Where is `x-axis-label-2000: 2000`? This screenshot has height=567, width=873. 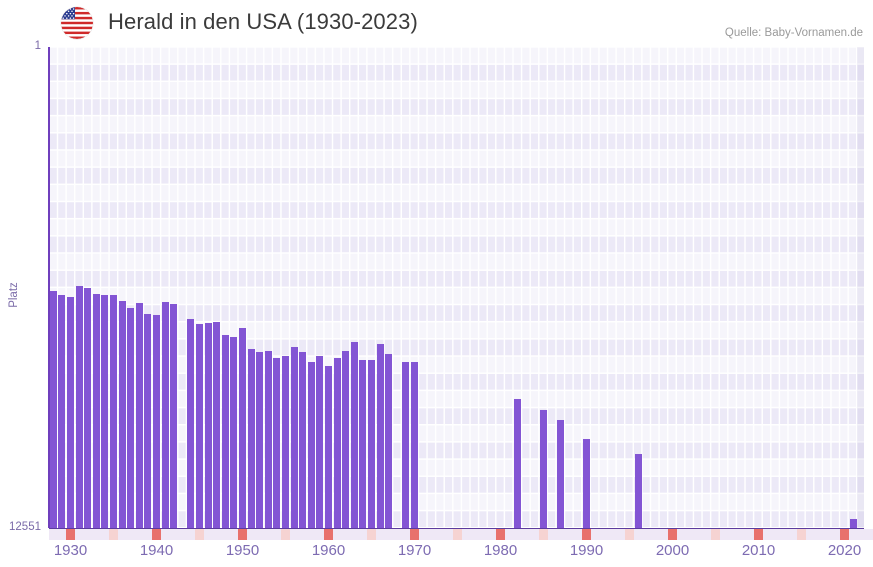
x-axis-label-2000: 2000 is located at coordinates (672, 550).